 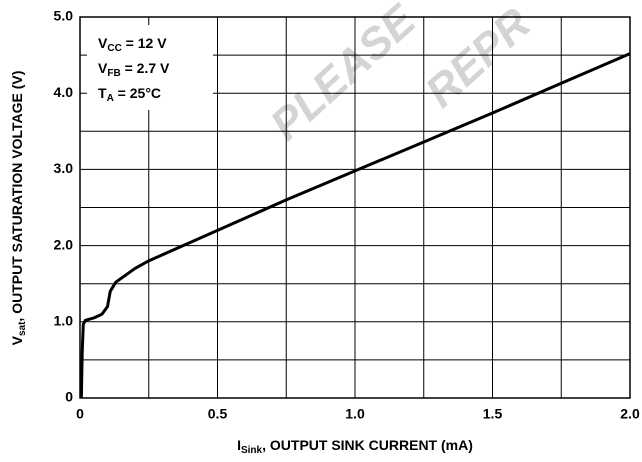 I want to click on x-label-sub: Sink, so click(x=252, y=450).